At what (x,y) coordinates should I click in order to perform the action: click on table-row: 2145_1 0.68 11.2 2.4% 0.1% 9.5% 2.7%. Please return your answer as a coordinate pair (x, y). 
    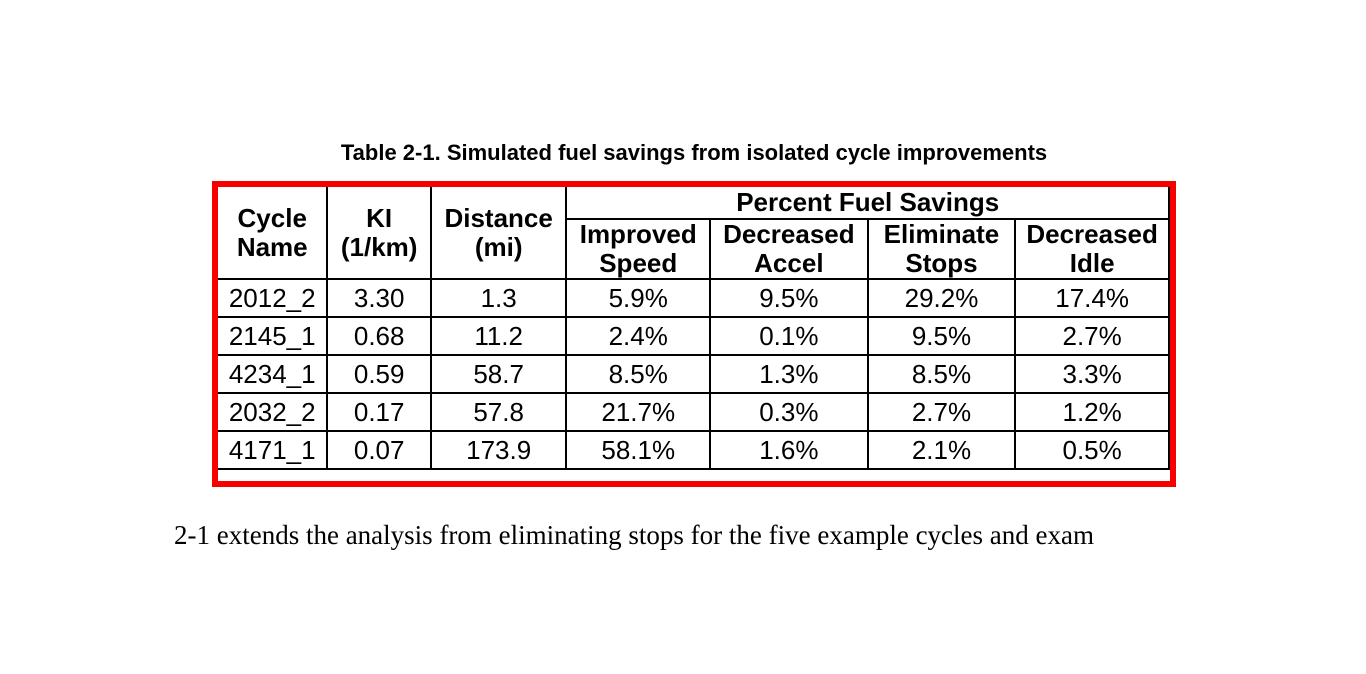
    Looking at the image, I should click on (694, 336).